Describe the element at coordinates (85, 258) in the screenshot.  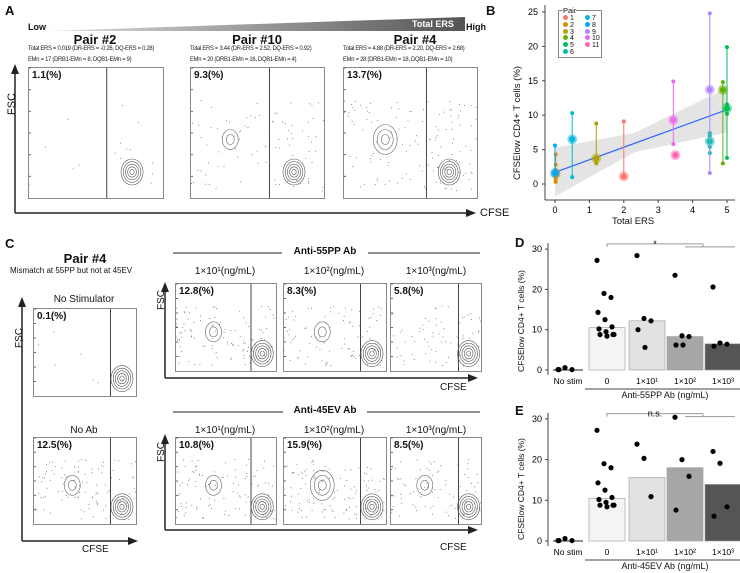
I see `pair-title: Pair #4` at that location.